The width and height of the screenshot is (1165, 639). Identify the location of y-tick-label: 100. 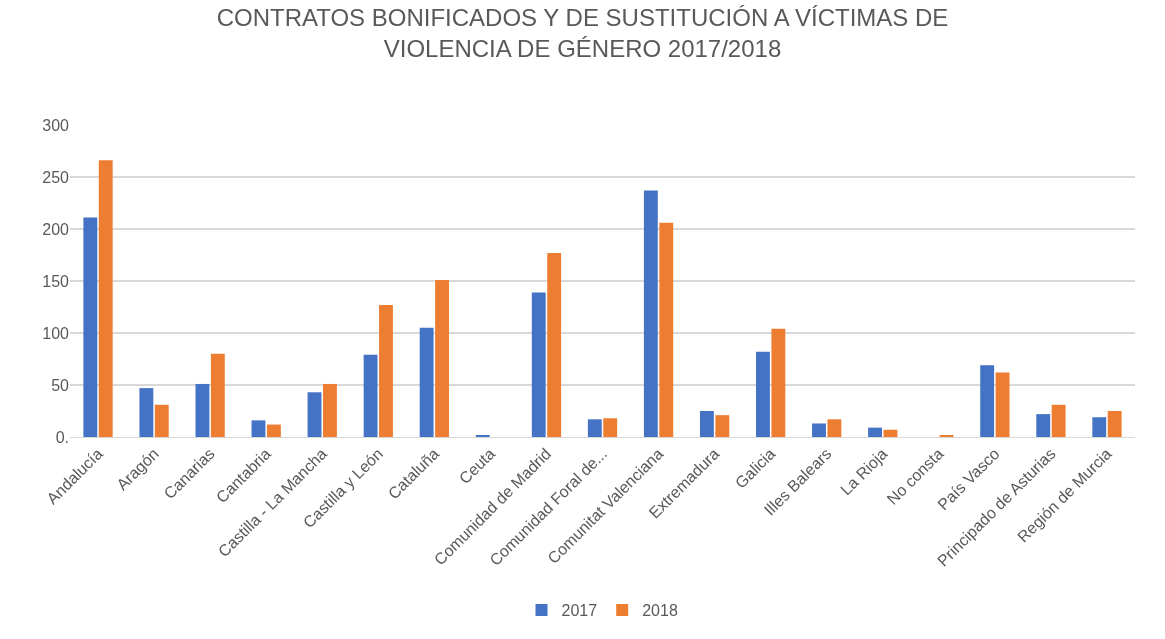
(56, 333).